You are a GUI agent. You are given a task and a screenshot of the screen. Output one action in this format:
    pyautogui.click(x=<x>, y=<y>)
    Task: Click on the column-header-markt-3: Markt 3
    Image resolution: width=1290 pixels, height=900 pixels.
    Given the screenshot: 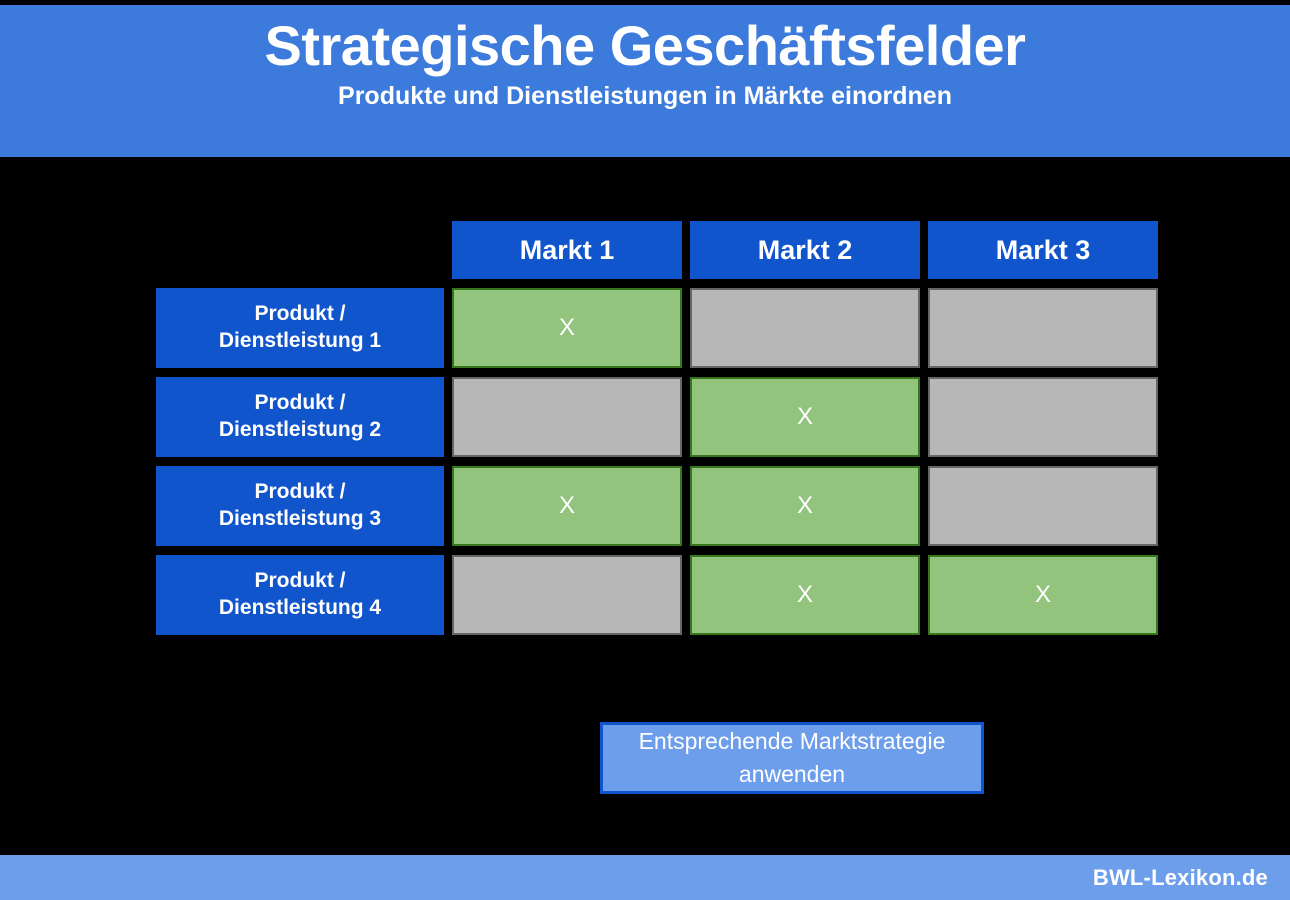 What is the action you would take?
    pyautogui.click(x=1043, y=250)
    